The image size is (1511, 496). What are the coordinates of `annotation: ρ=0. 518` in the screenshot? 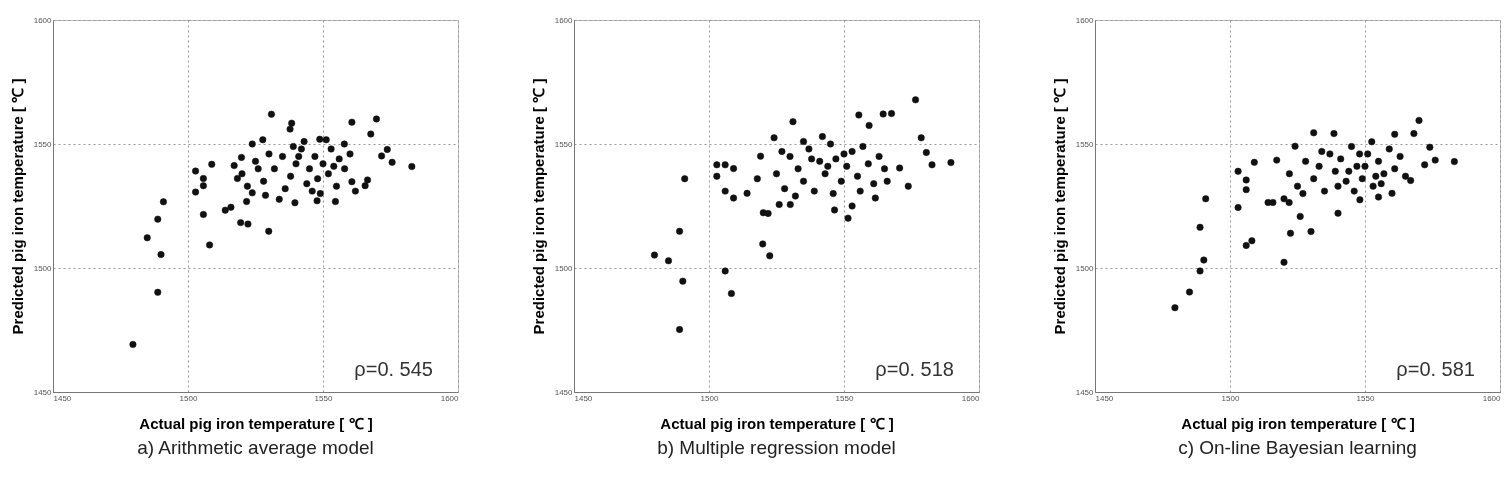 It's located at (914, 369).